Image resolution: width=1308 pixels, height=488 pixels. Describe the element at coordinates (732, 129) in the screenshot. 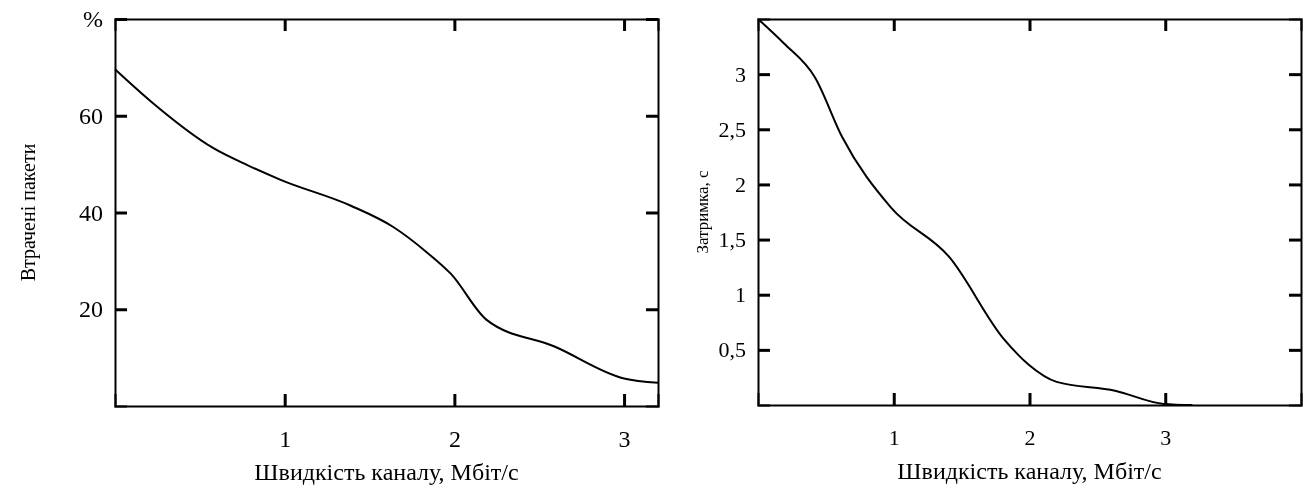

I see `y-tick-label: 2,5` at that location.